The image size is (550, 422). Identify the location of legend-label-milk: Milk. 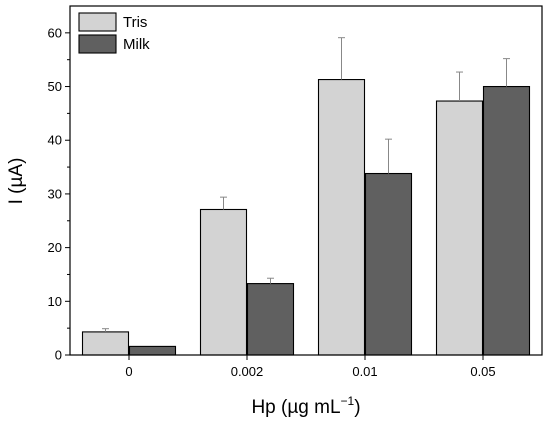
(136, 44).